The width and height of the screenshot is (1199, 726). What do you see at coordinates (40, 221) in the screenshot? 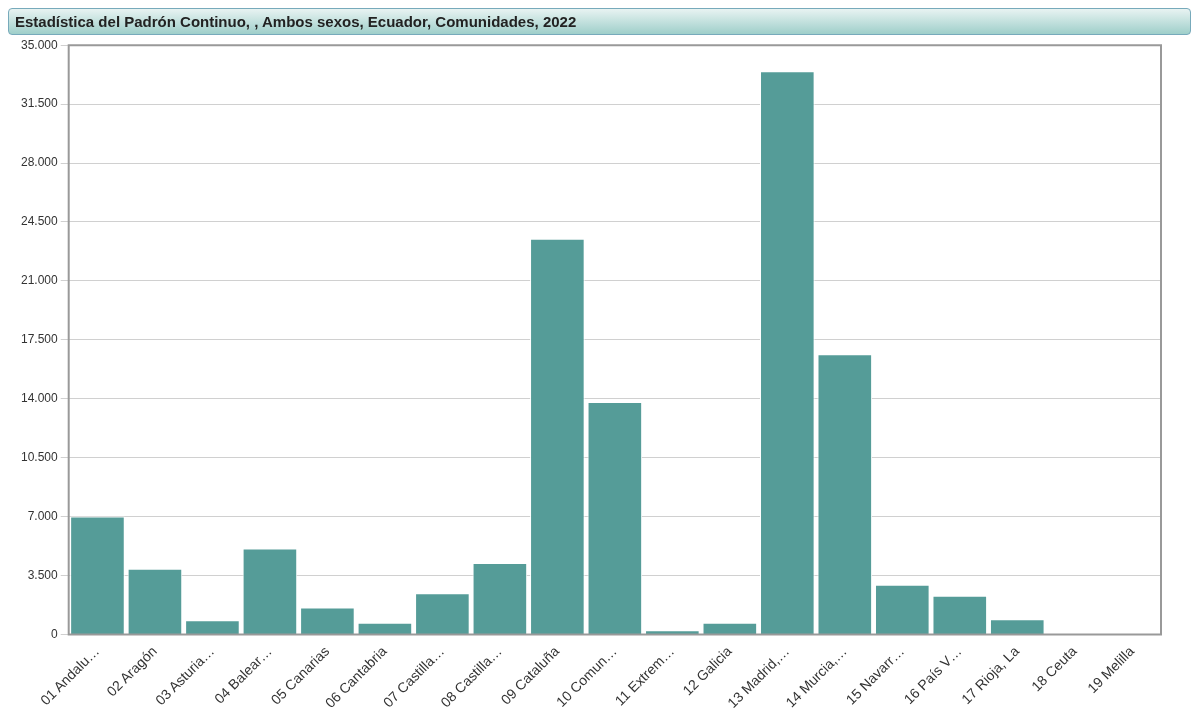
I see `y-tick-label: 24.500` at bounding box center [40, 221].